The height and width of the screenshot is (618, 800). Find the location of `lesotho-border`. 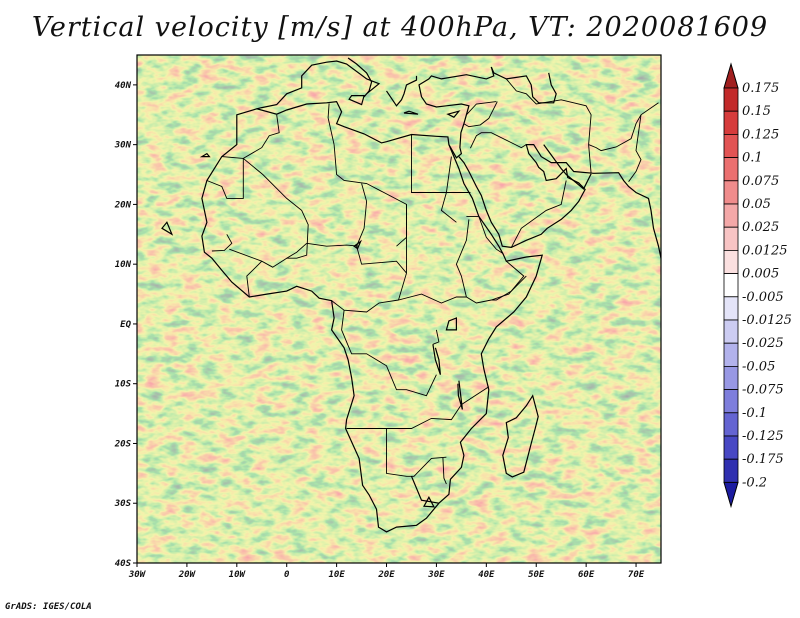

lesotho-border is located at coordinates (425, 490).